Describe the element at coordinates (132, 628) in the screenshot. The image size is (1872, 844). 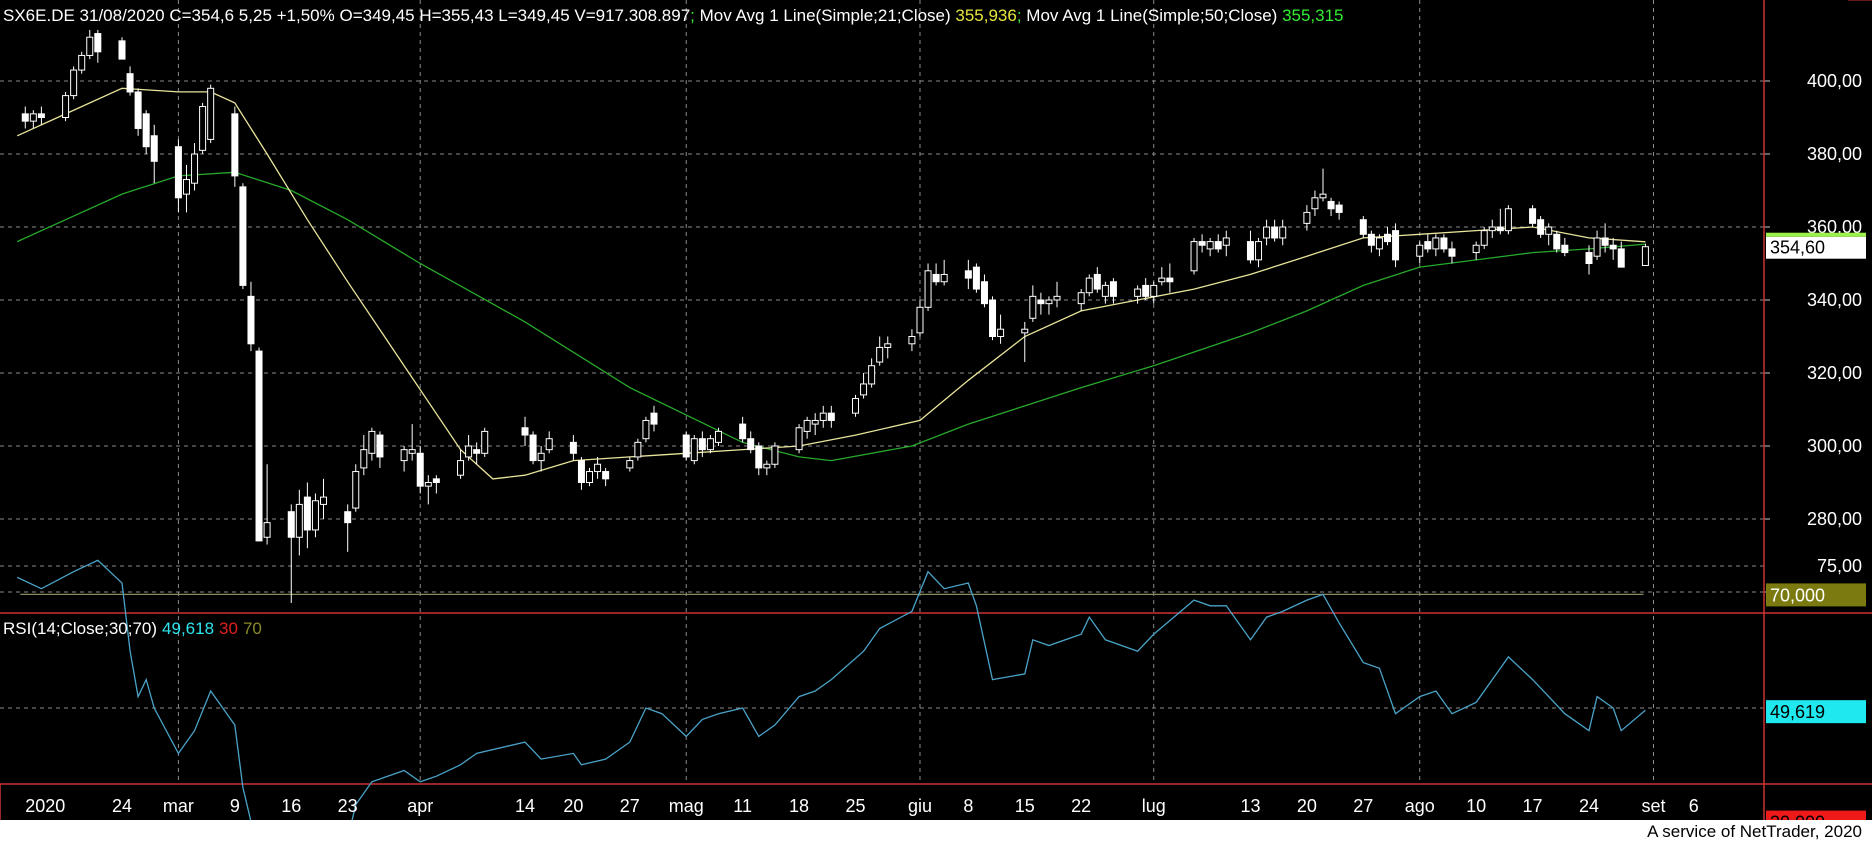
I see `rsi-header: RSI(14;Close;30;70) 49,618 30 70` at that location.